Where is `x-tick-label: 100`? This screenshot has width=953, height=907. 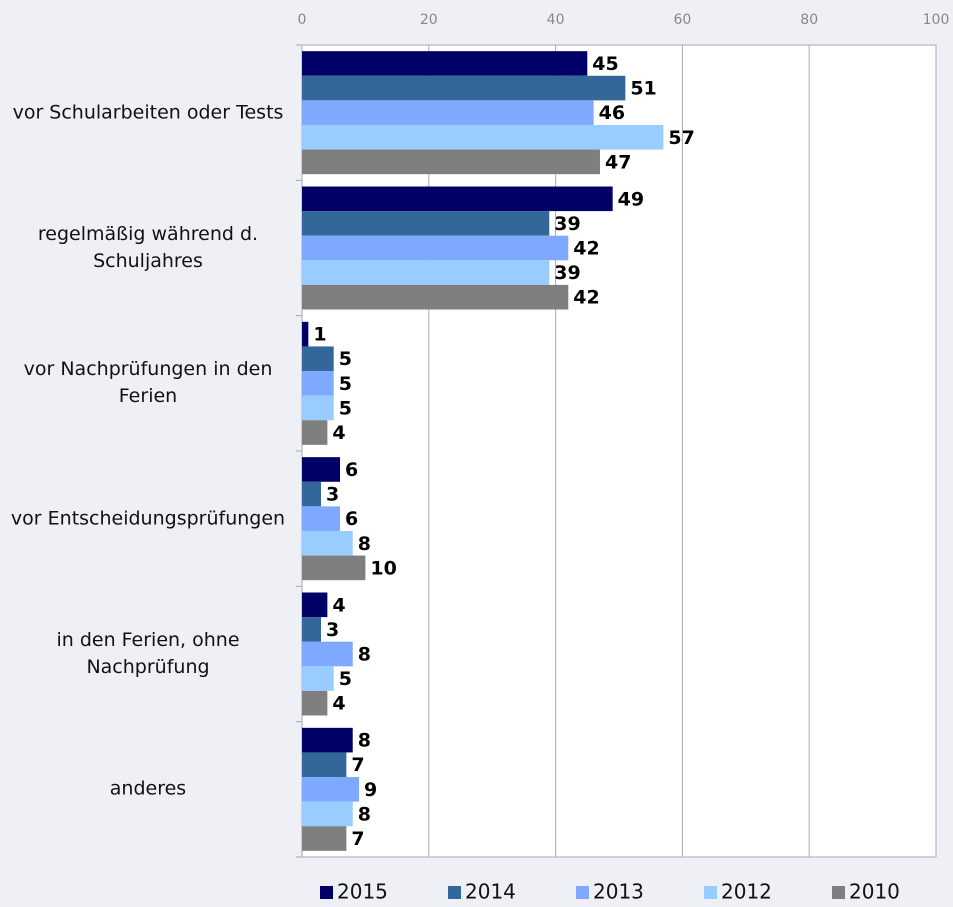
x-tick-label: 100 is located at coordinates (936, 20).